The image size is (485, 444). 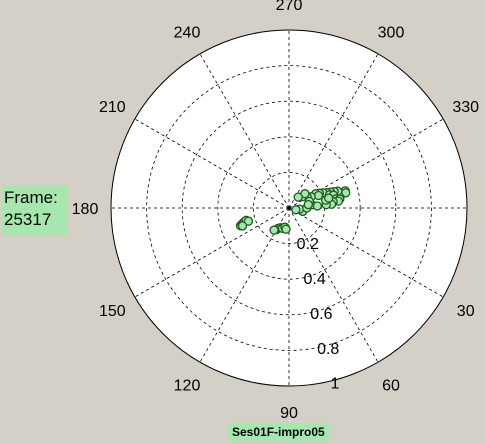 I want to click on data-points, so click(x=293, y=210).